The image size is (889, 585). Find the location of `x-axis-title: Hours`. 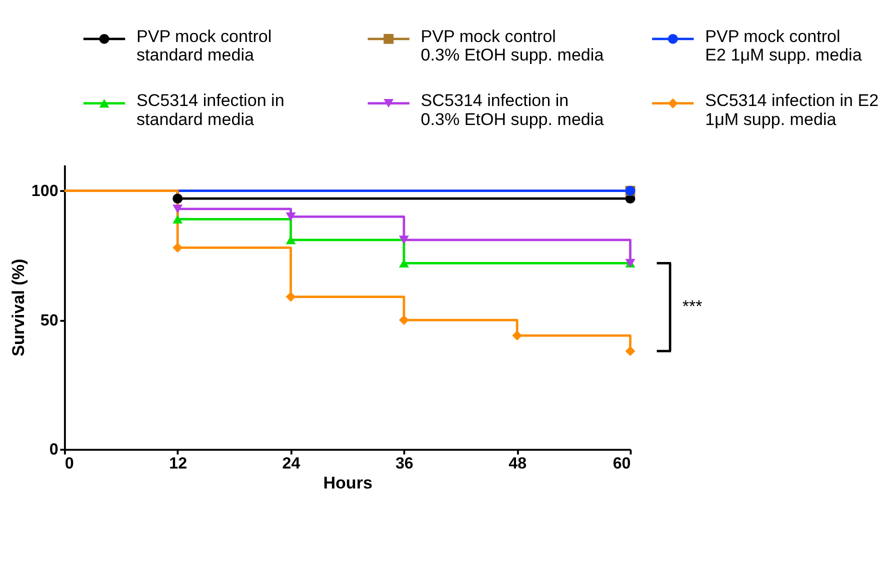

x-axis-title: Hours is located at coordinates (347, 483).